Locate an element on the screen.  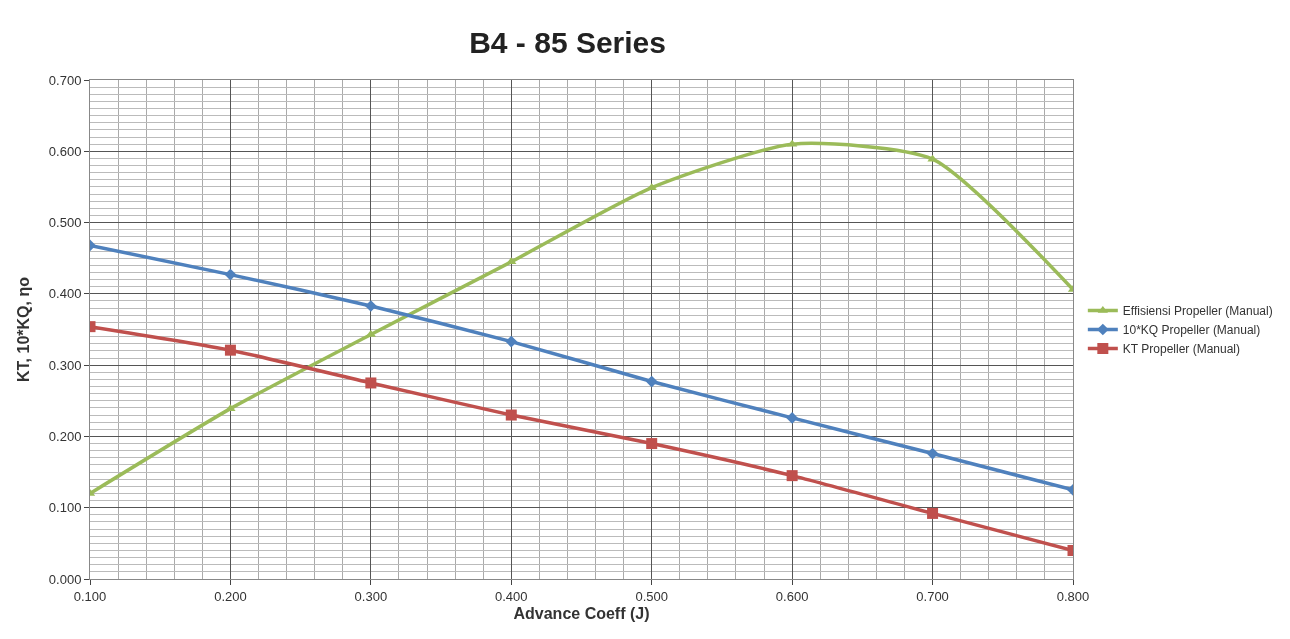
x-tick-label: 0.500 is located at coordinates (651, 596).